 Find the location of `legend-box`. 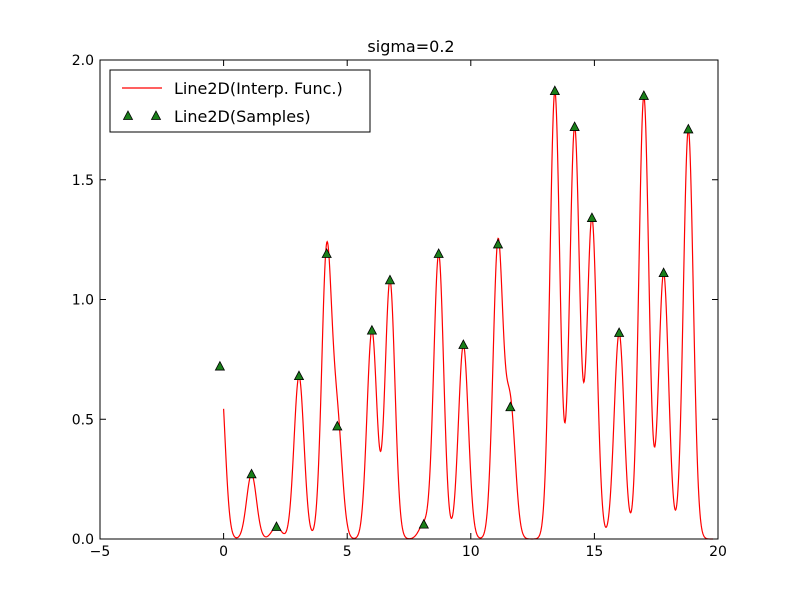

legend-box is located at coordinates (240, 101).